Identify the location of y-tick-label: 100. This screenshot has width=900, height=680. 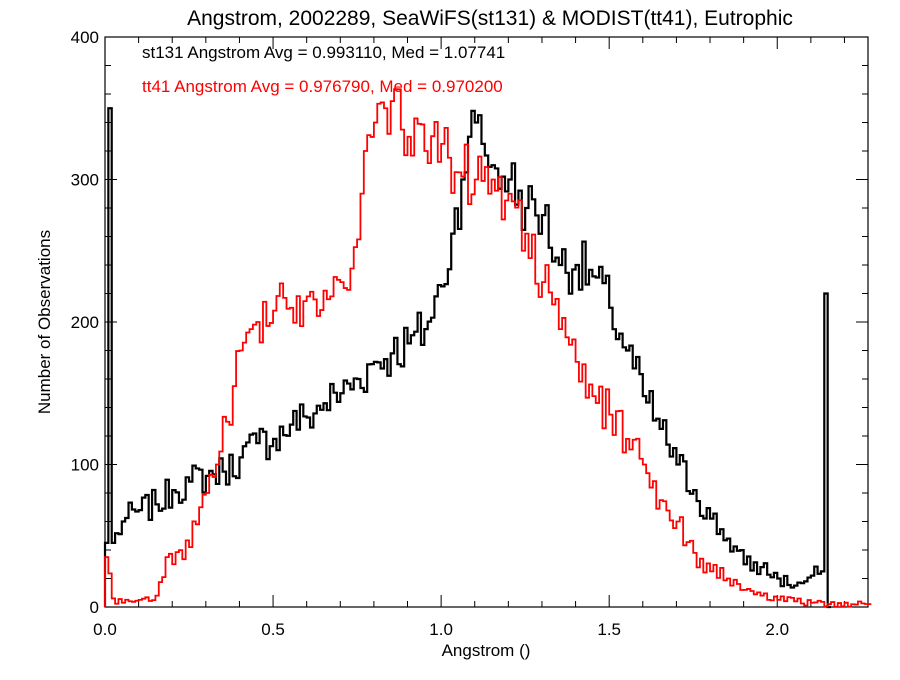
(85, 465).